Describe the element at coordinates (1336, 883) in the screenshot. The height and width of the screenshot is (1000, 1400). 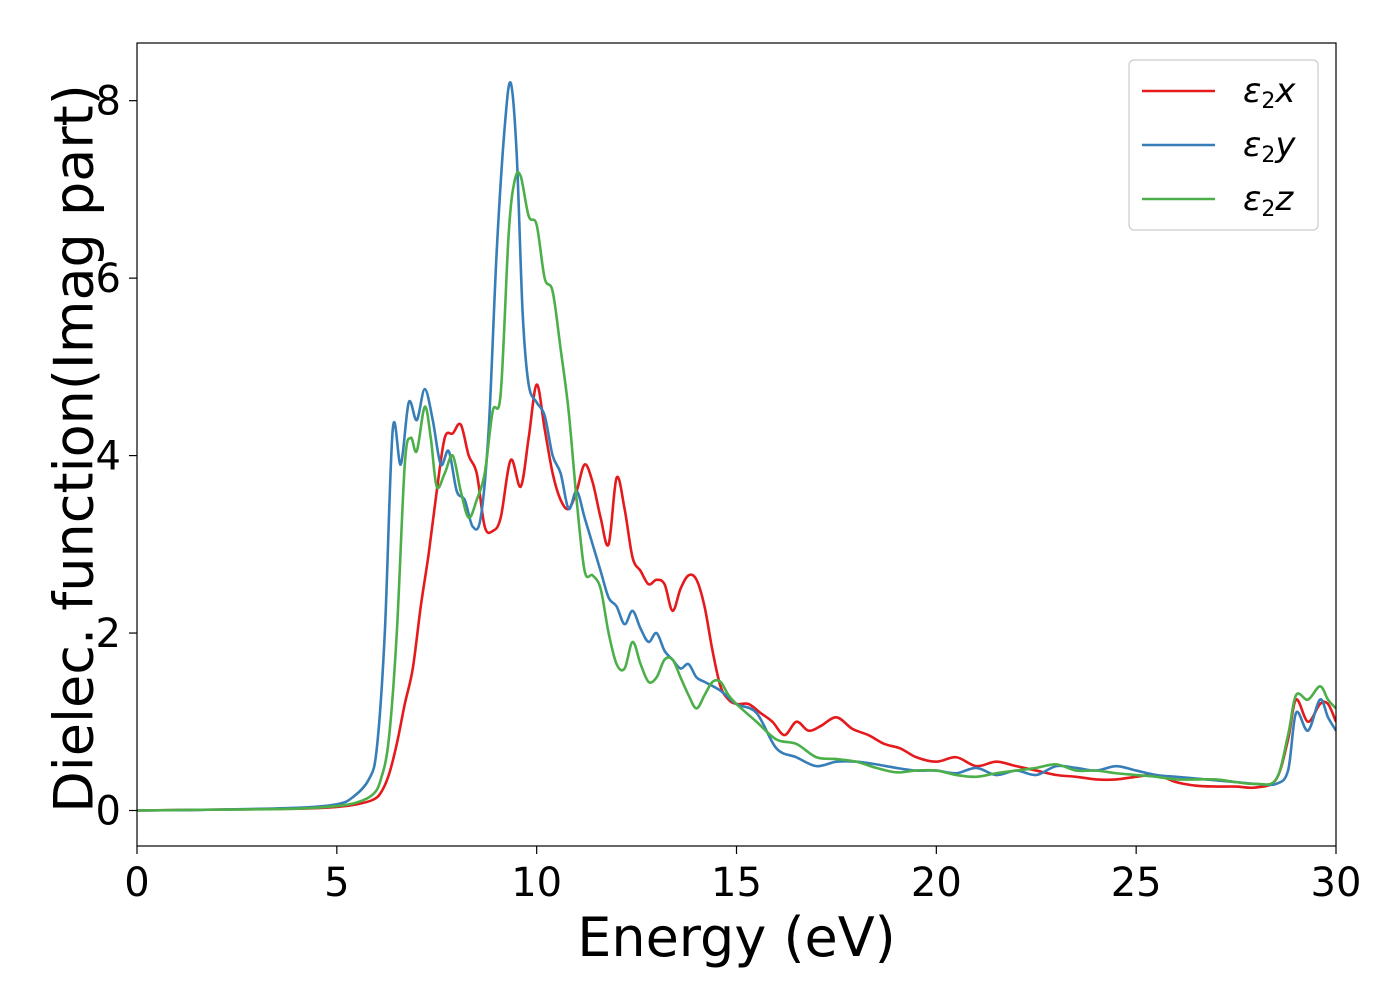
I see `x-tick-label: 30` at that location.